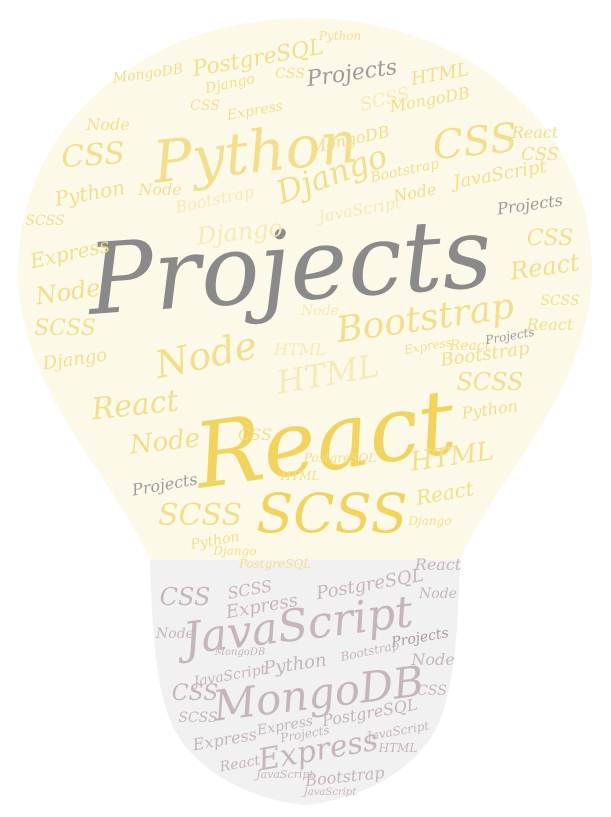 The height and width of the screenshot is (817, 611). What do you see at coordinates (474, 142) in the screenshot?
I see `word-css-big: CSS` at bounding box center [474, 142].